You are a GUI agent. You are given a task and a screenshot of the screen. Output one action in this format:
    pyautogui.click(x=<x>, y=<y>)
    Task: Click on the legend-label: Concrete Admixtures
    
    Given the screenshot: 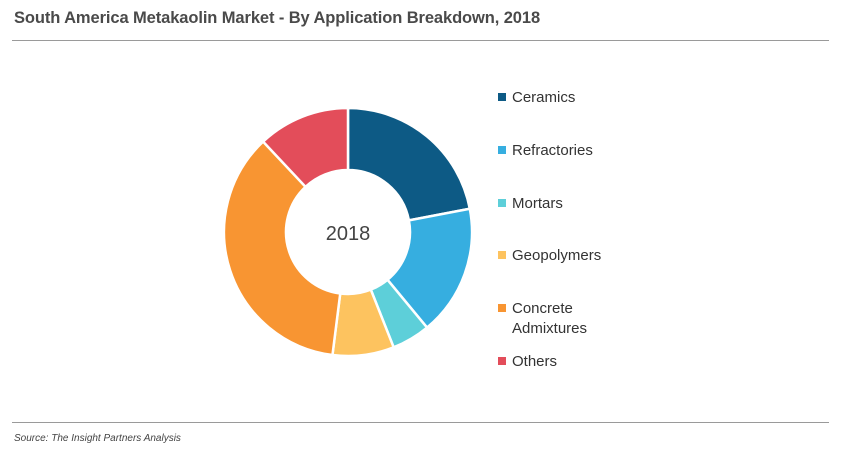 What is the action you would take?
    pyautogui.click(x=550, y=318)
    